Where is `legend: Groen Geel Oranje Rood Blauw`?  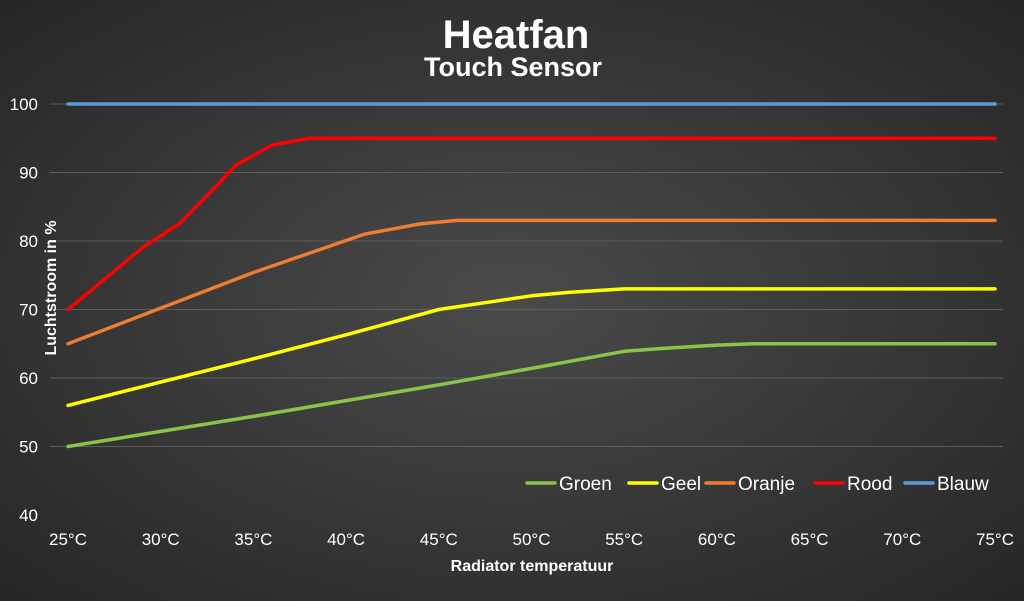 legend: Groen Geel Oranje Rood Blauw is located at coordinates (757, 484).